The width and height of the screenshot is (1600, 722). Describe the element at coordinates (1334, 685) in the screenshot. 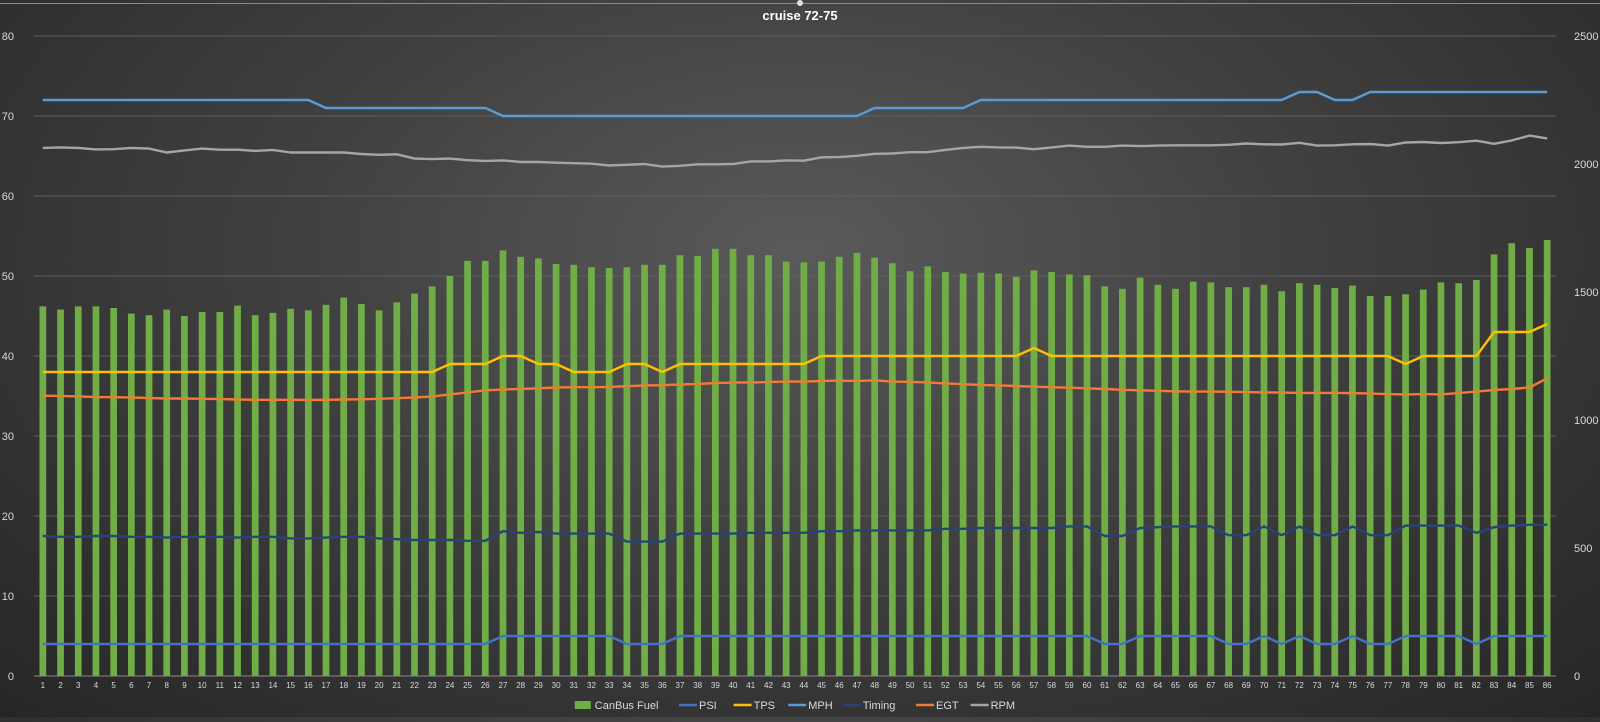

I see `x-tick-label: 74` at that location.